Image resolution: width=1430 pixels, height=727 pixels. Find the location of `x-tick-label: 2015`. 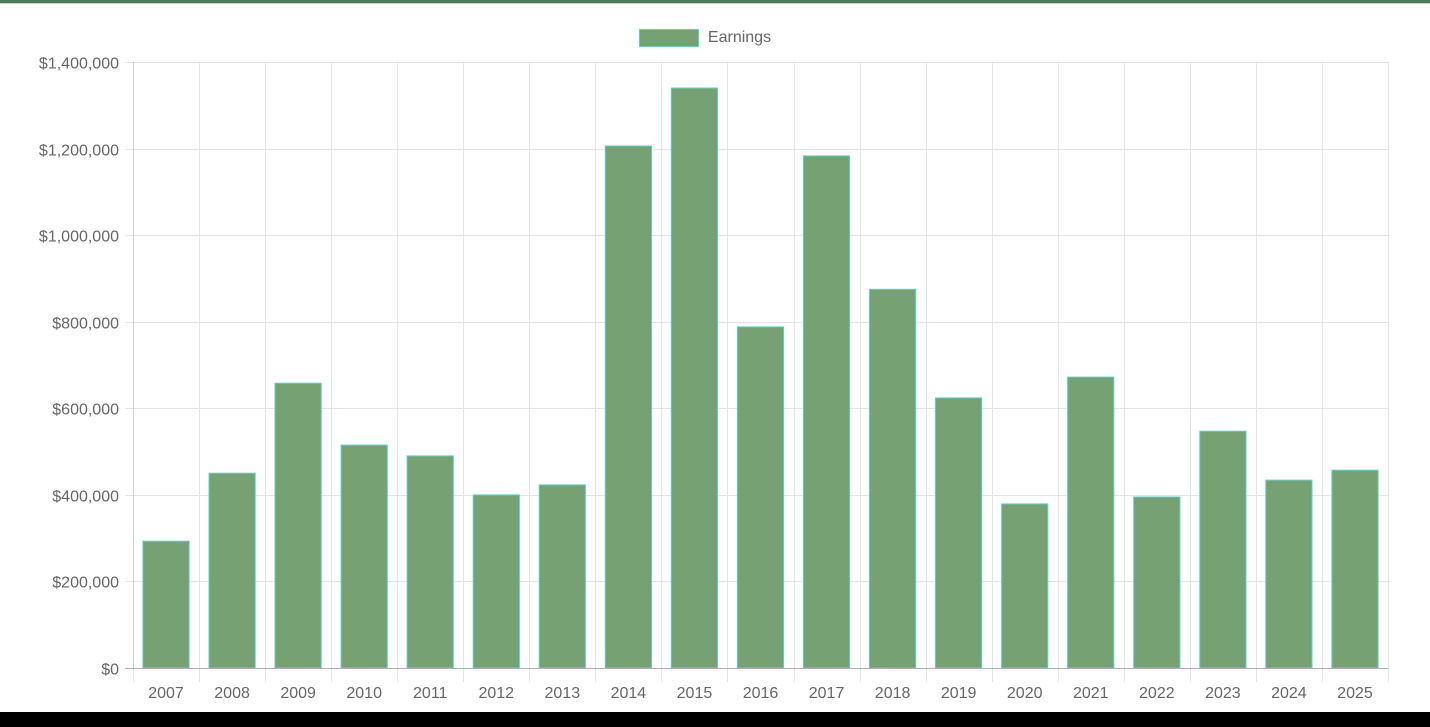

x-tick-label: 2015 is located at coordinates (695, 693).